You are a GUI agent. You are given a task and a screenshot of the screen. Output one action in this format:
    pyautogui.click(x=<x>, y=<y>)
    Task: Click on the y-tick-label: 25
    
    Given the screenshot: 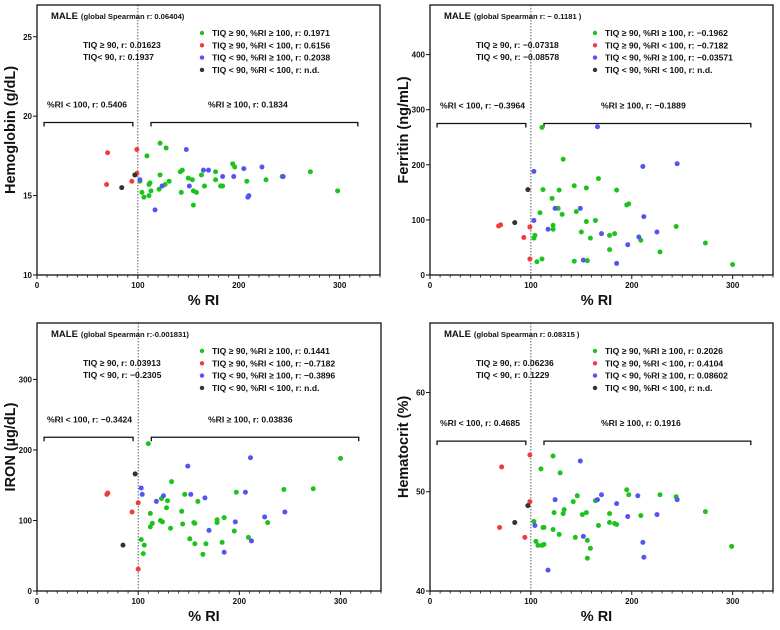 What is the action you would take?
    pyautogui.click(x=27, y=37)
    